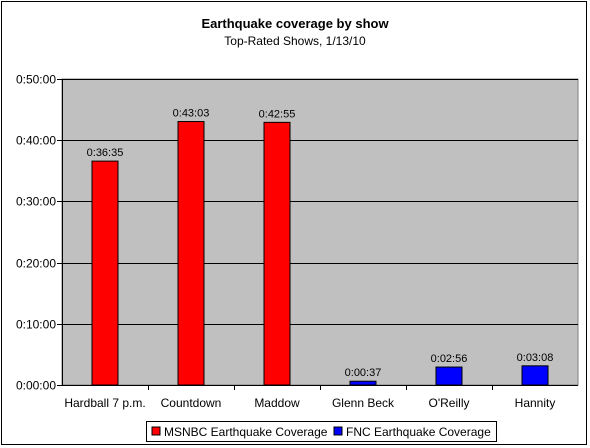 The image size is (590, 448). Describe the element at coordinates (191, 114) in the screenshot. I see `data-label: 0:43:03` at that location.